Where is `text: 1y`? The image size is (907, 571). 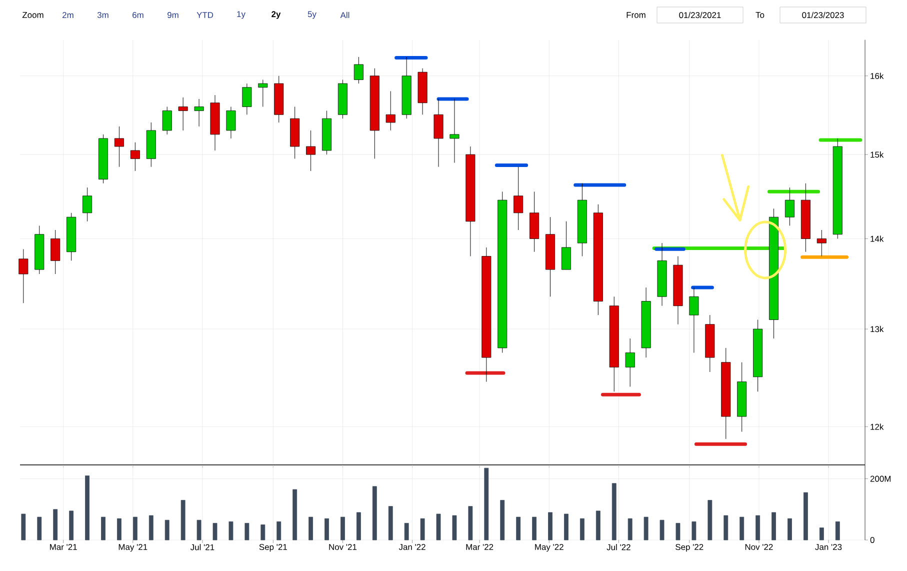 text: 1y is located at coordinates (241, 15).